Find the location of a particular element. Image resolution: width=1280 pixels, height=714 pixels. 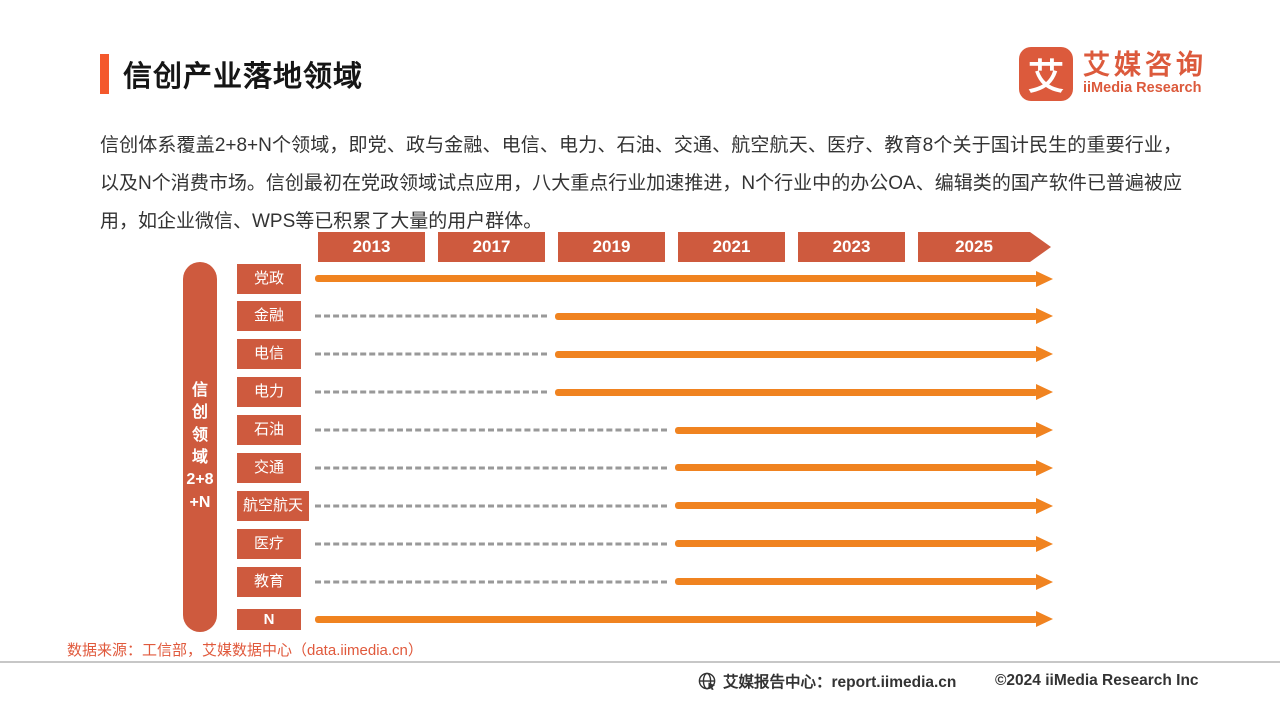

timeline-row-交通: 交通 is located at coordinates (645, 467).